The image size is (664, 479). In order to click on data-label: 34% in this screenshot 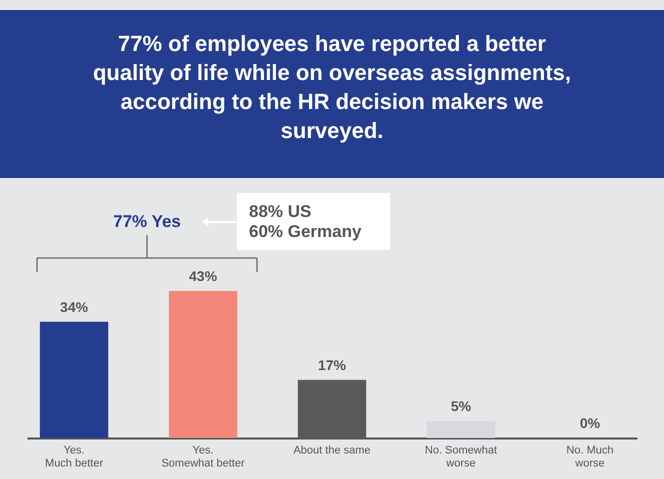, I will do `click(74, 306)`.